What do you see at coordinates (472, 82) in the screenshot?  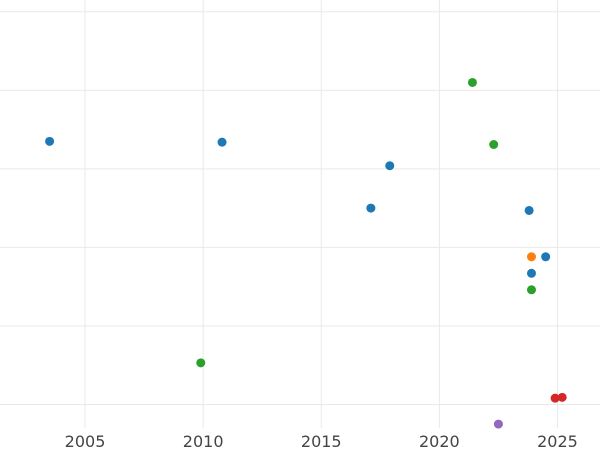 I see `data-point-s1-p0` at bounding box center [472, 82].